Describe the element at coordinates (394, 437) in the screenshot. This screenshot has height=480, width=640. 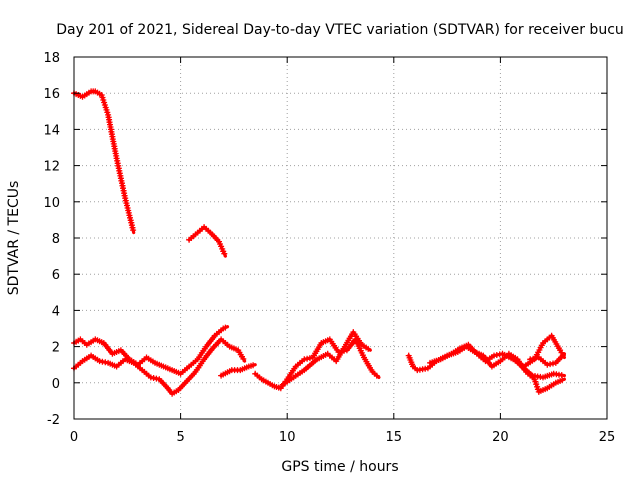
I see `x-tick-label: 15` at that location.